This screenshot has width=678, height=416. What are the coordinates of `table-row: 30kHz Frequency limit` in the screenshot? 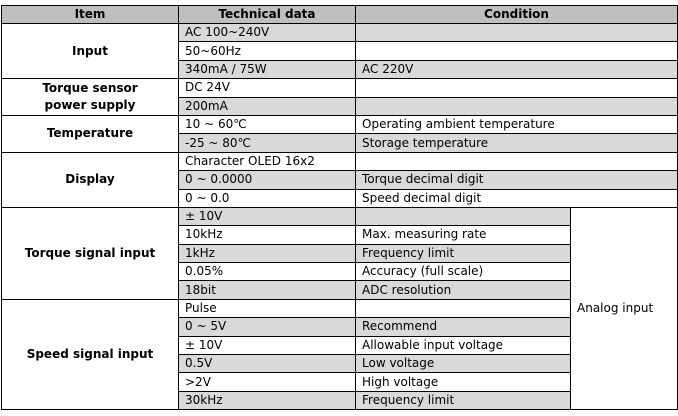 It's located at (340, 400).